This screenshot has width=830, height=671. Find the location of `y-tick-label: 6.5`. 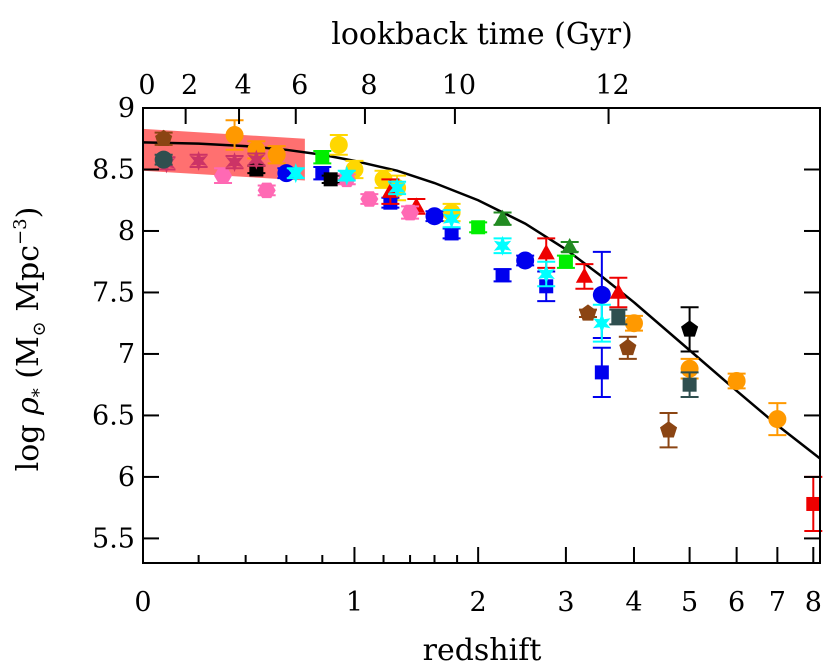

y-tick-label: 6.5 is located at coordinates (113, 415).